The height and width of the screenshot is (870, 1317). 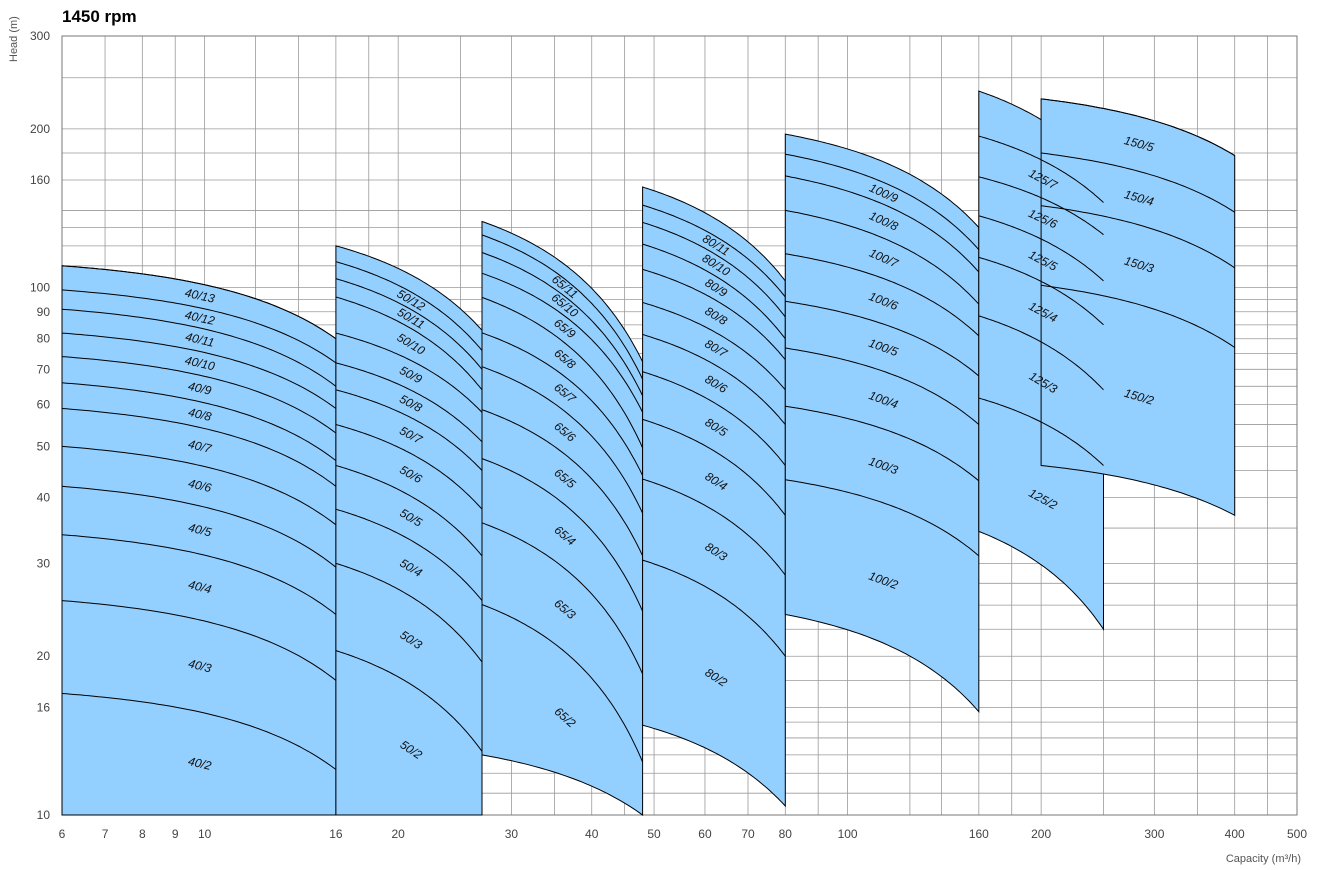 What do you see at coordinates (200, 665) in the screenshot?
I see `curve-label: 40/3` at bounding box center [200, 665].